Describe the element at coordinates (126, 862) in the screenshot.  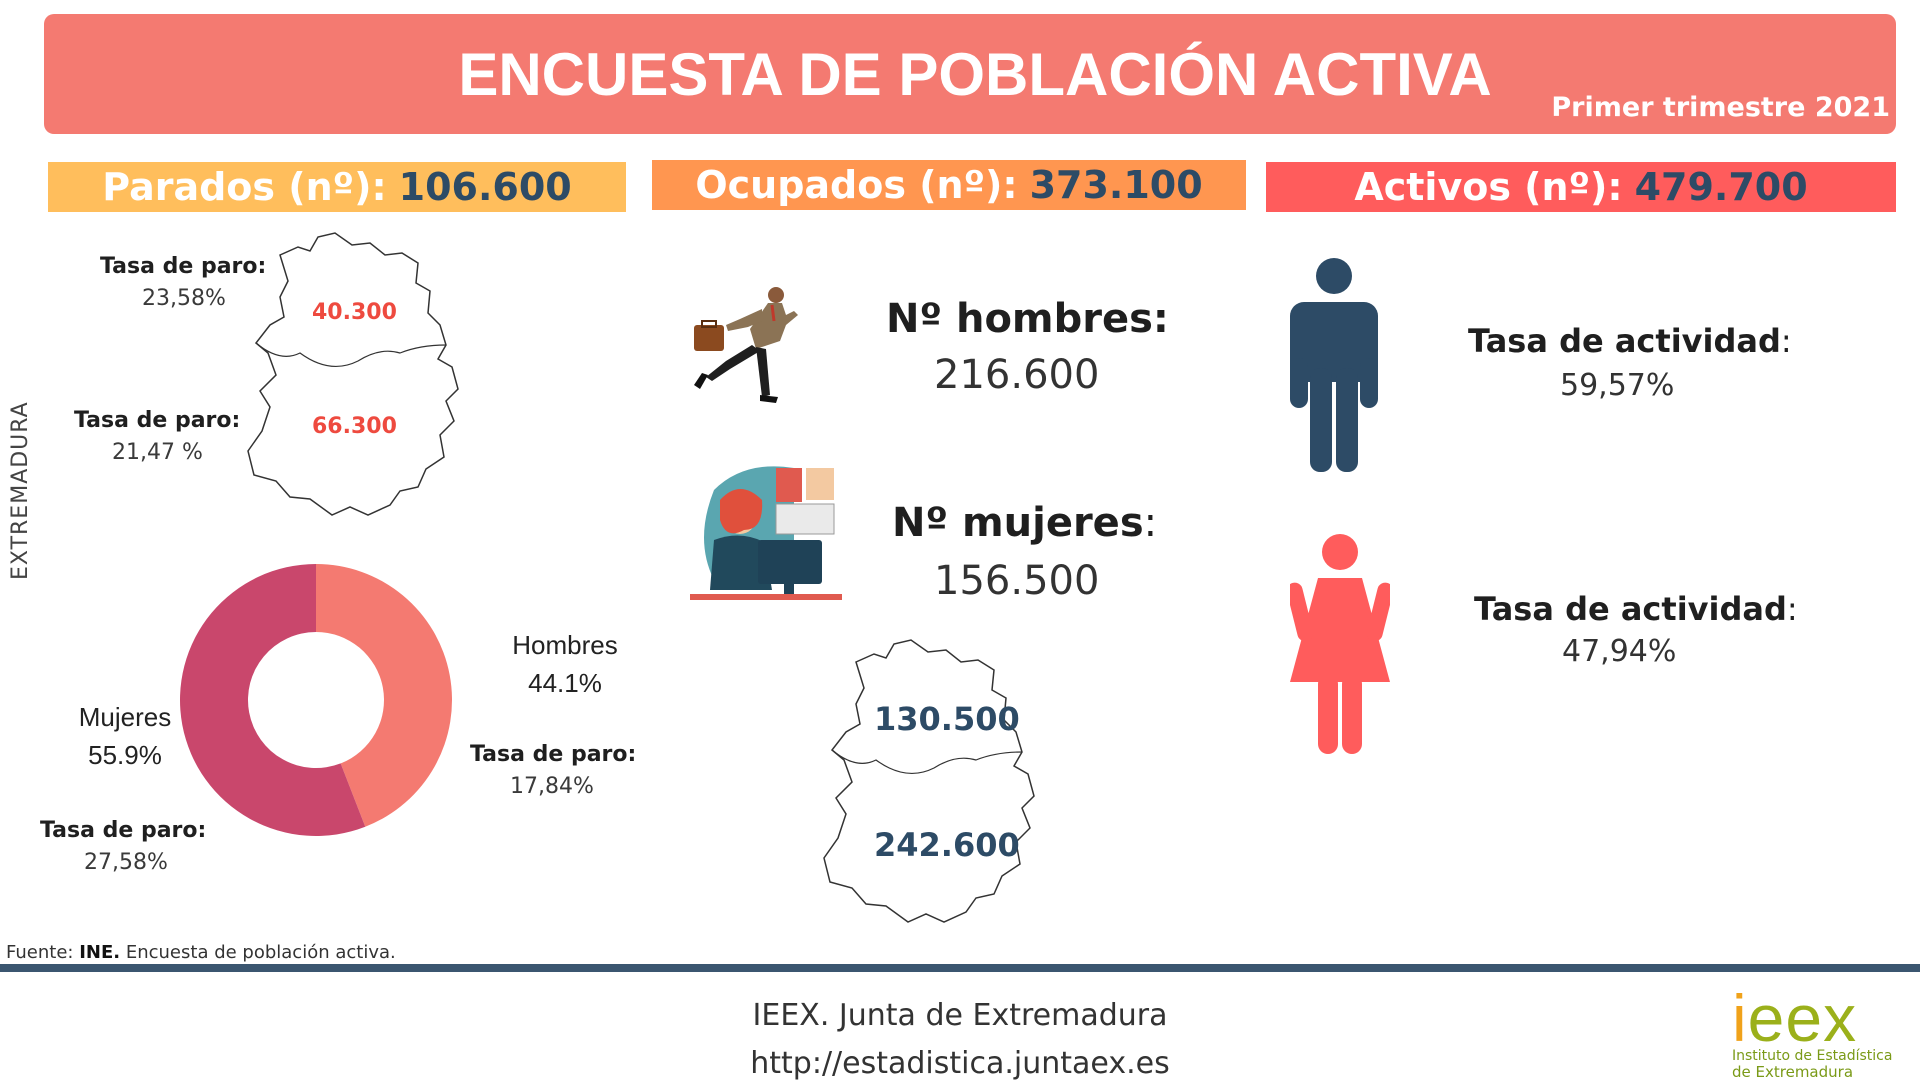
I see `women-rate-value: 27,58%` at that location.